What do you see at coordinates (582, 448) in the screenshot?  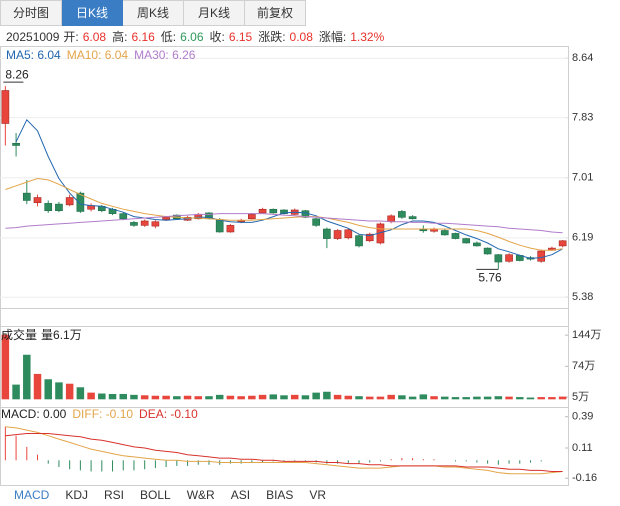 I see `y-tick-label: 0.11` at bounding box center [582, 448].